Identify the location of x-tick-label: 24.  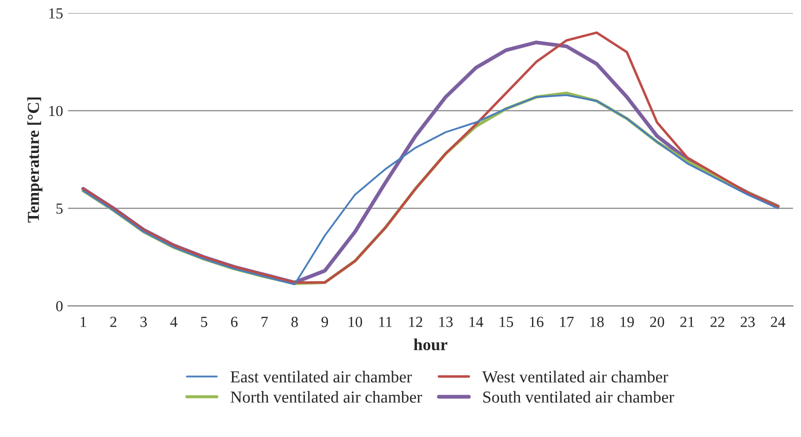
(778, 321).